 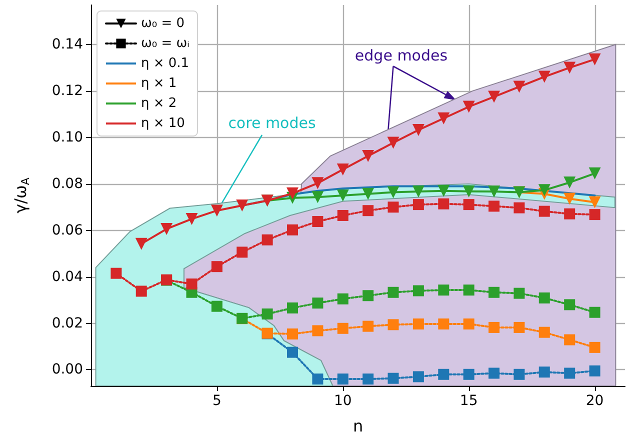 What do you see at coordinates (343, 401) in the screenshot?
I see `x-tick-label: 10` at bounding box center [343, 401].